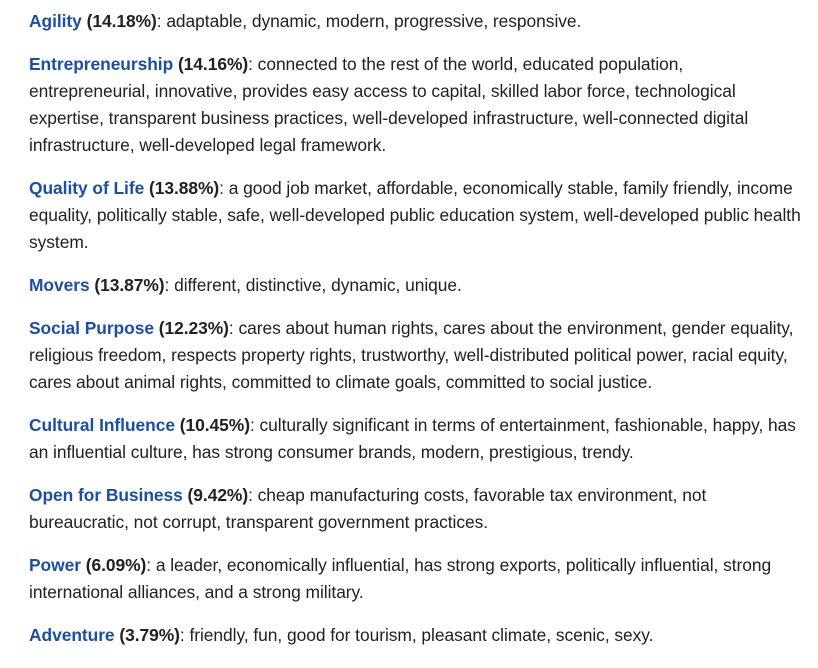 The width and height of the screenshot is (818, 668). Describe the element at coordinates (91, 328) in the screenshot. I see `term-link-social-purpose: Social Purpose` at that location.